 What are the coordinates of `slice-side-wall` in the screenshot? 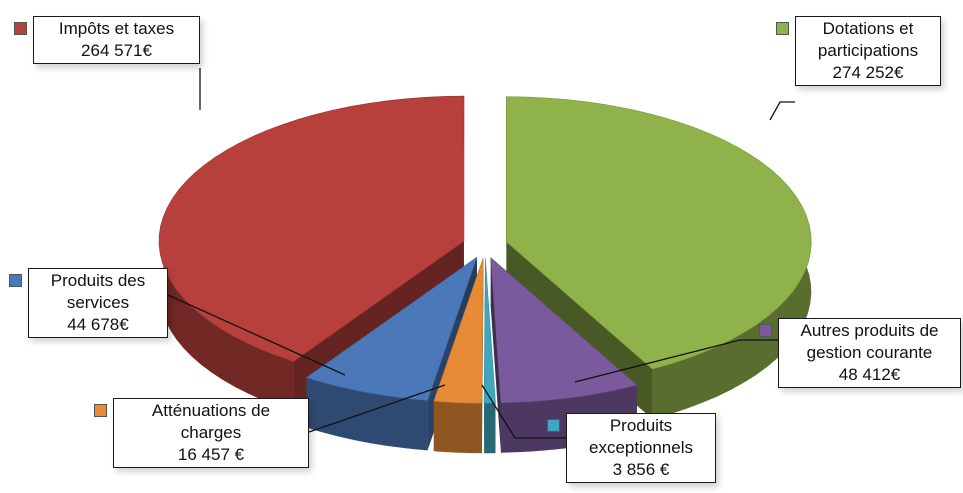 It's located at (495, 355).